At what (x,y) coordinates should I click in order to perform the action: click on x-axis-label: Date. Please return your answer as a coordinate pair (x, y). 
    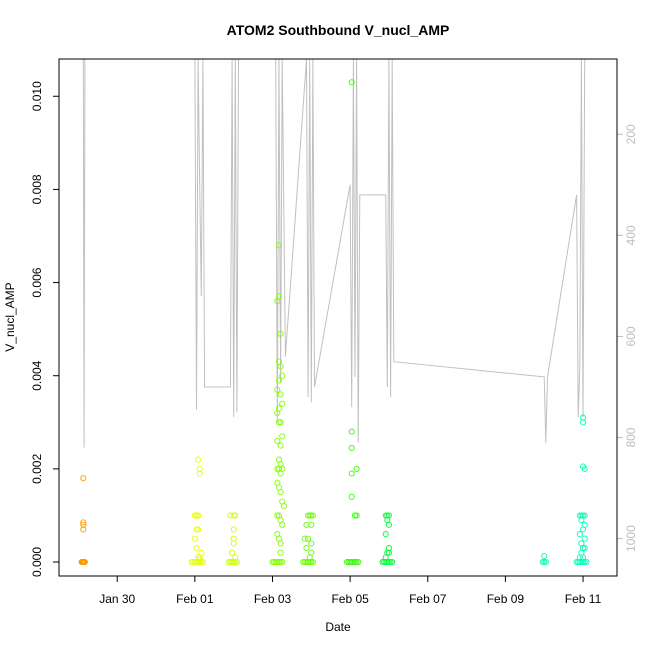
    Looking at the image, I should click on (338, 627).